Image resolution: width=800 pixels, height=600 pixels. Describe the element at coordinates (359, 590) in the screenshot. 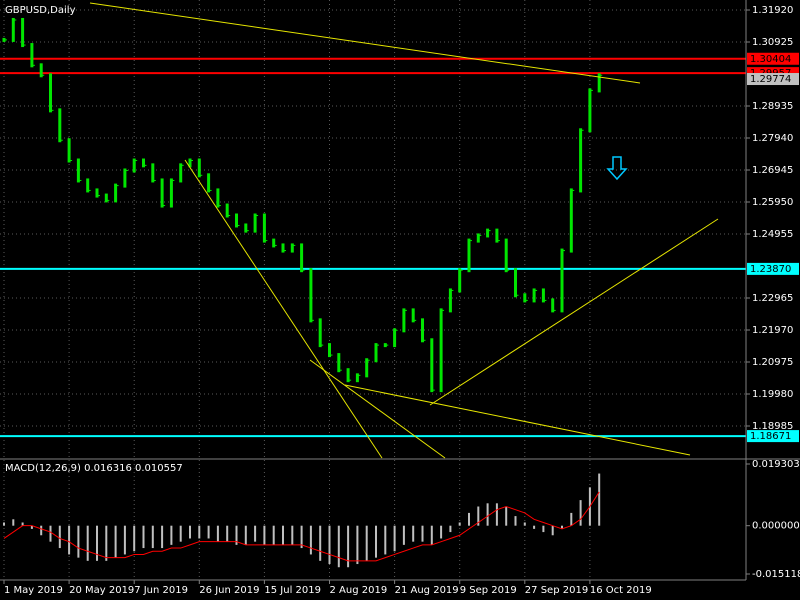

I see `x-tick-label: 2 Aug 2019` at that location.